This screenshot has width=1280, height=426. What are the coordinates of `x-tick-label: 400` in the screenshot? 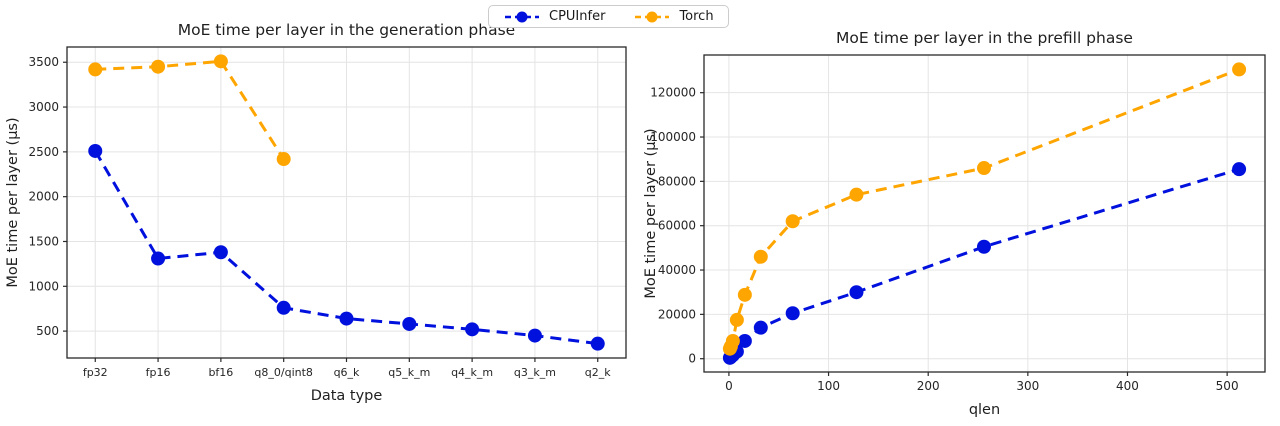 It's located at (1127, 386).